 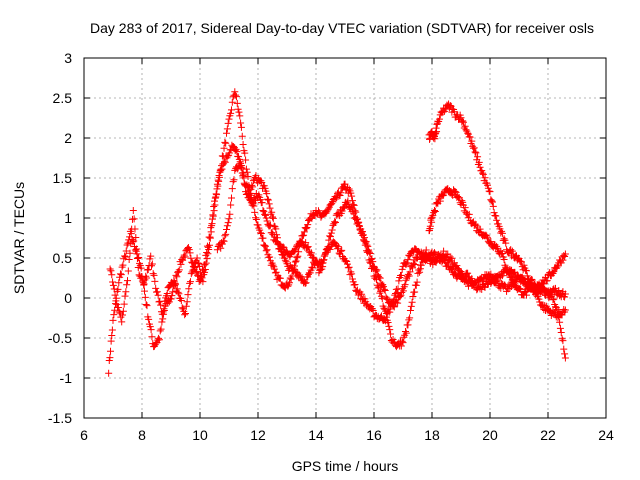 I want to click on y-tick-label: 3, so click(x=68, y=58).